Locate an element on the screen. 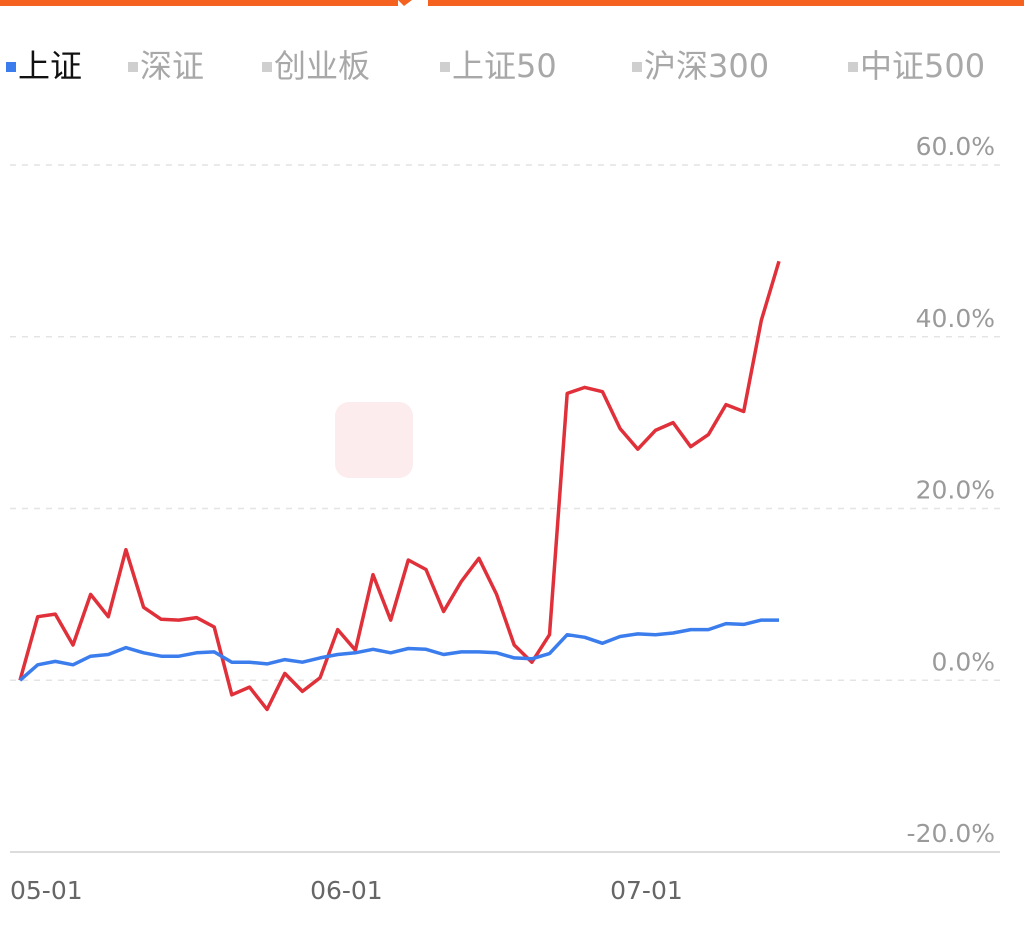  x-tick-label: 06-01 is located at coordinates (346, 890).